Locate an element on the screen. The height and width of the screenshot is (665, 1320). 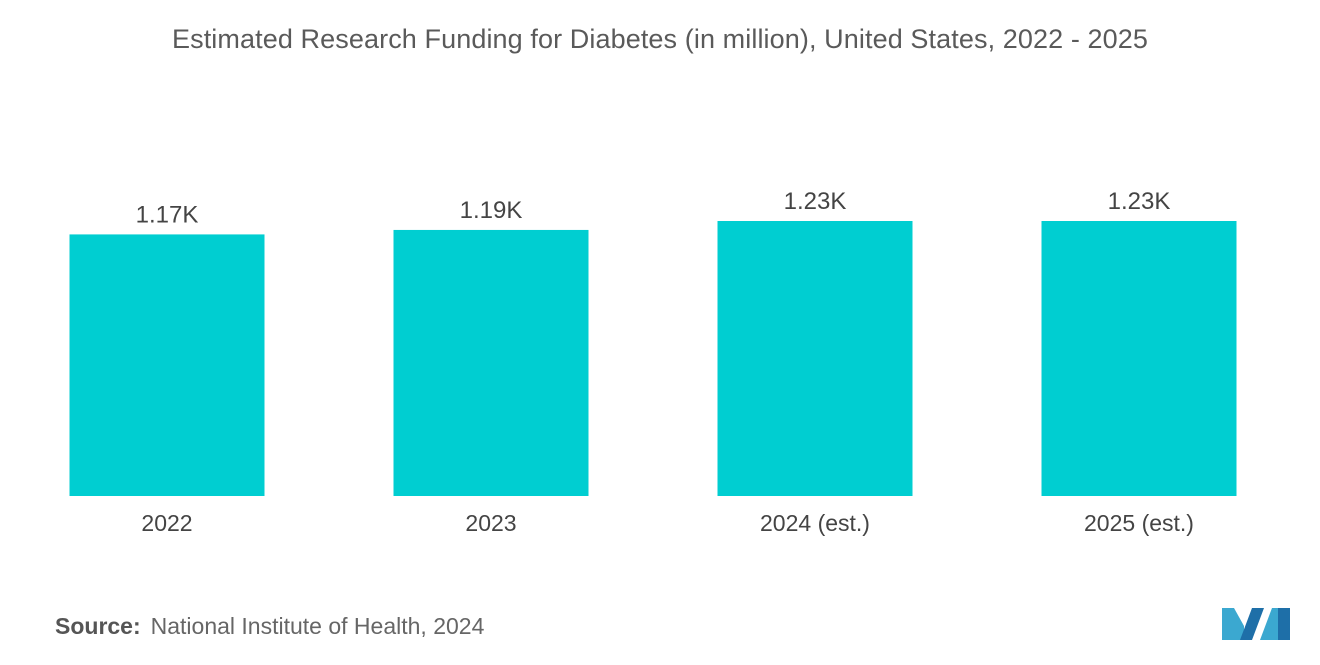
data-label-3: 1.23K is located at coordinates (1139, 201).